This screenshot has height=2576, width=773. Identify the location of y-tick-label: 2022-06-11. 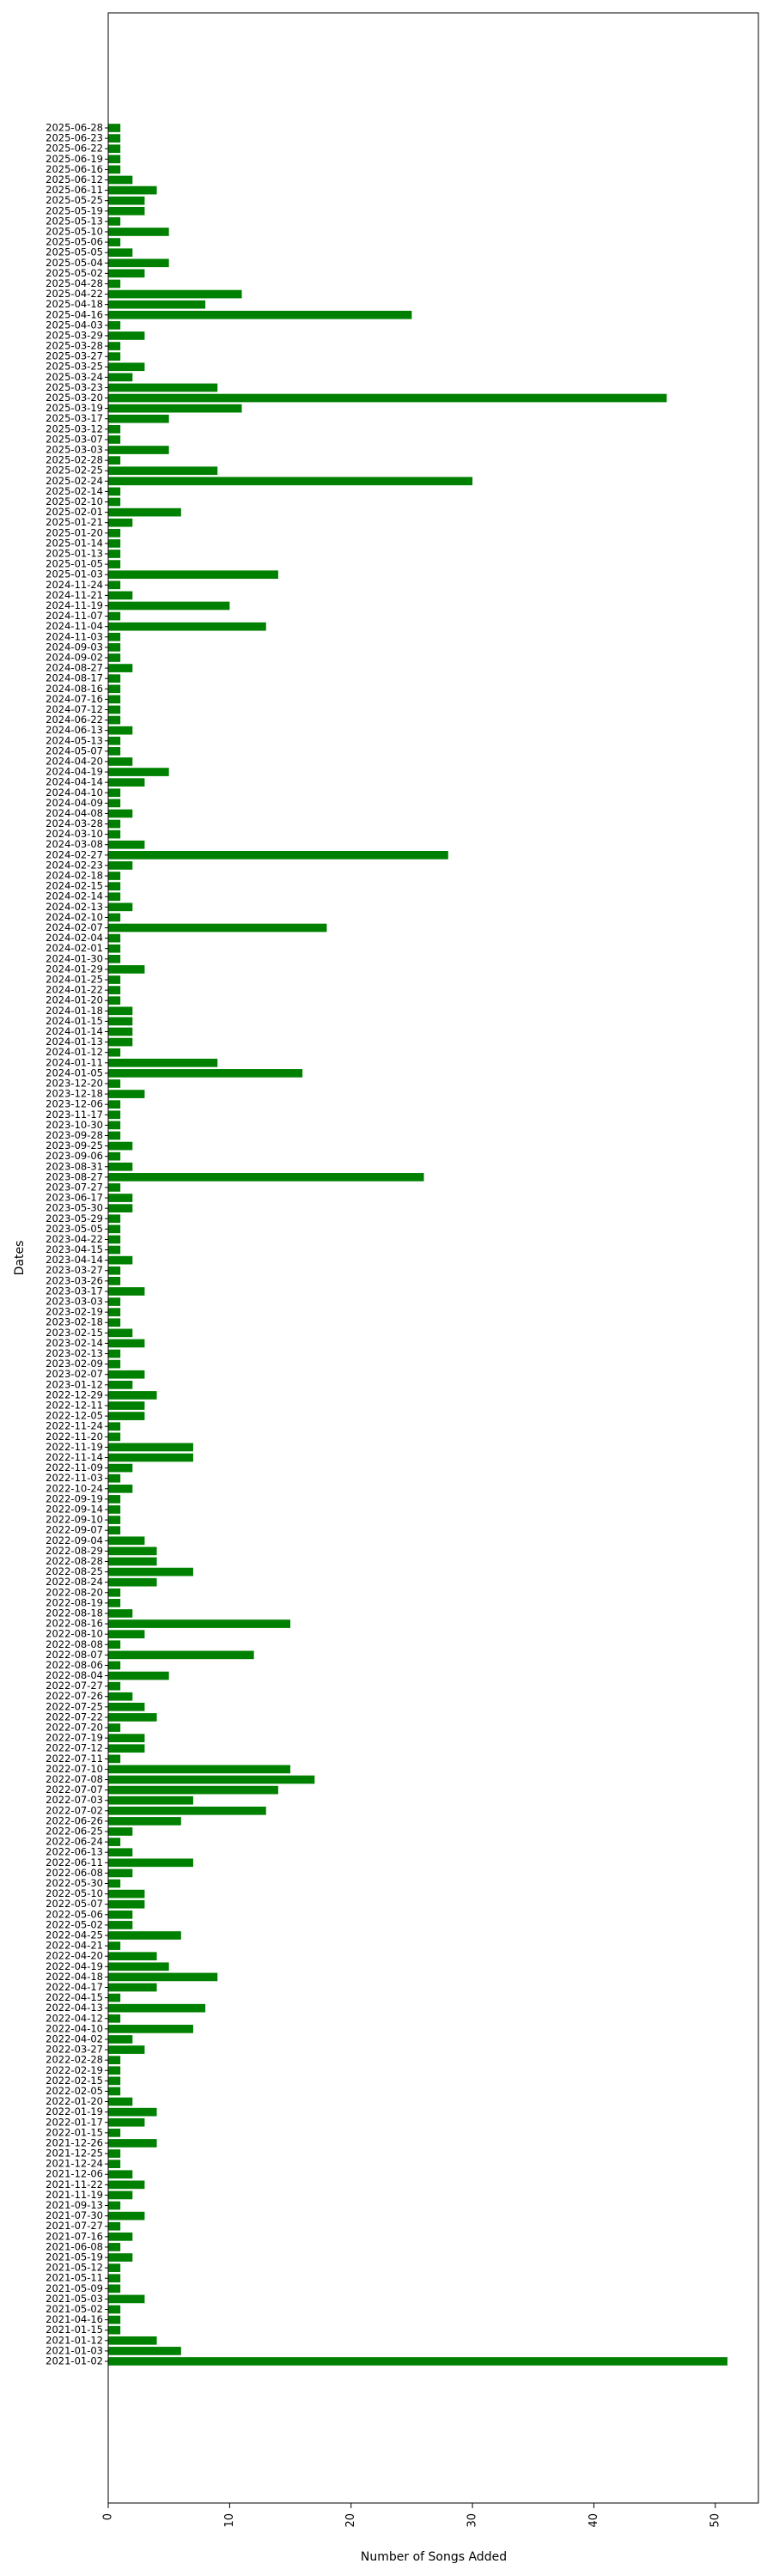
(74, 1862).